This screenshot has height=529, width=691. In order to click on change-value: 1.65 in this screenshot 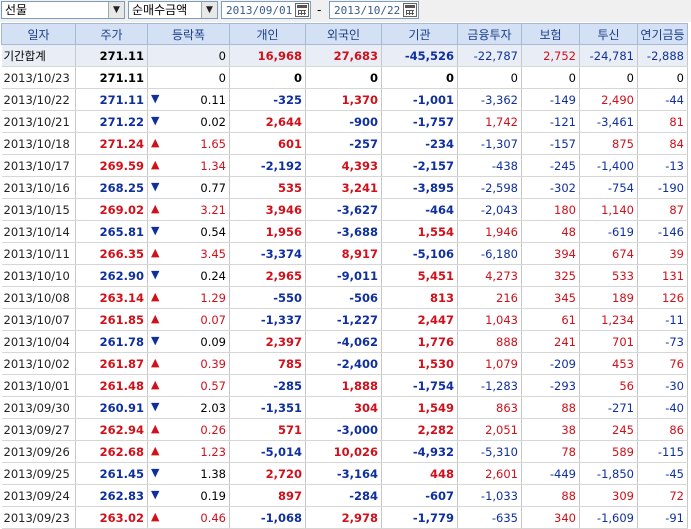, I will do `click(213, 143)`.